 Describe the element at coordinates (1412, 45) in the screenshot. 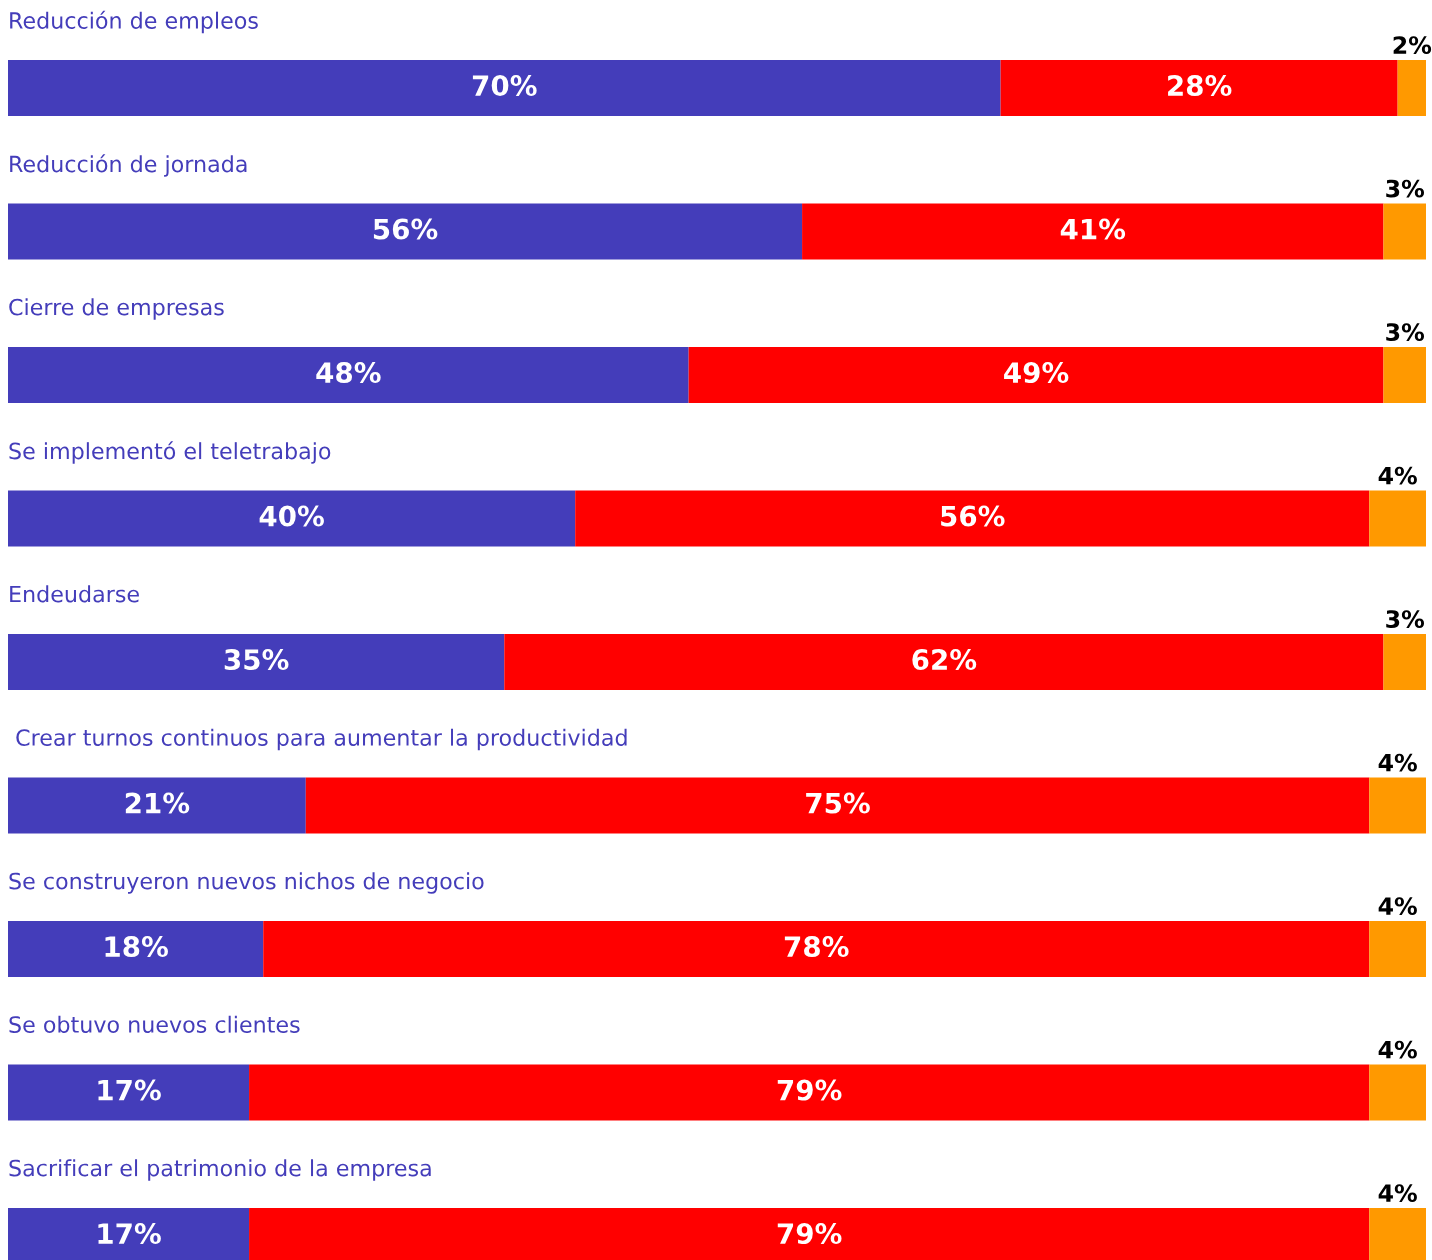

I see `data-label: 2%` at that location.